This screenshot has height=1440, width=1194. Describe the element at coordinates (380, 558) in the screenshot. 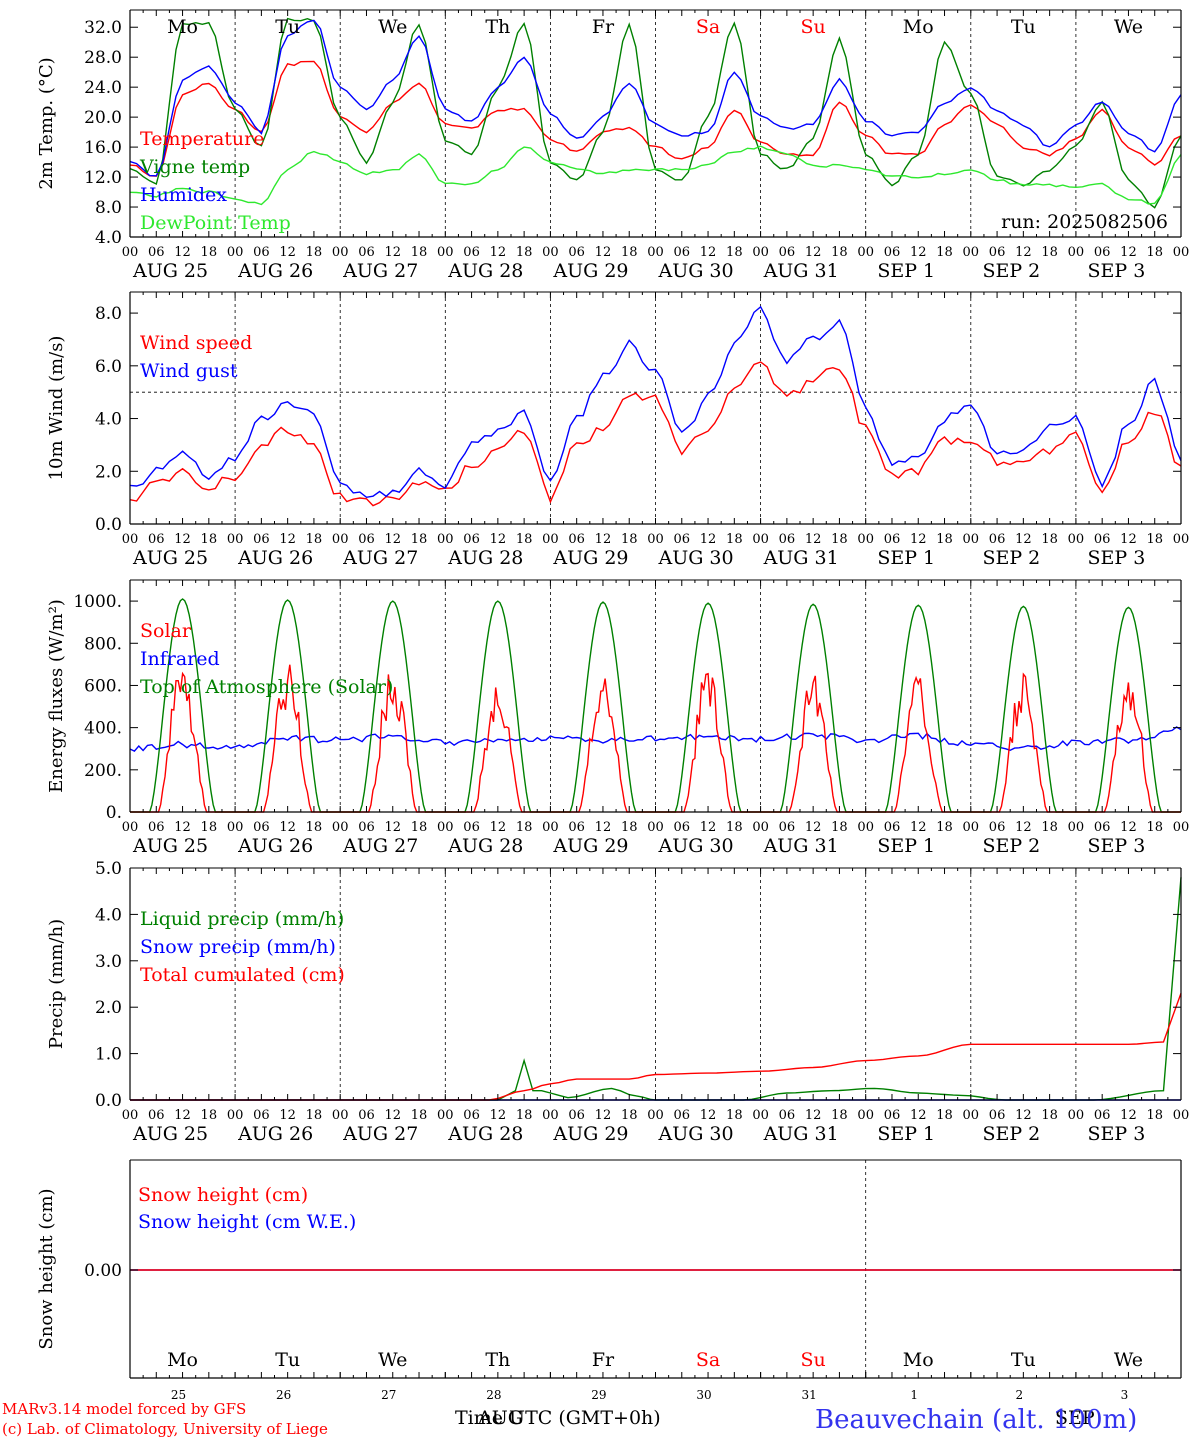

I see `date-label-1-2: AUG 27` at that location.